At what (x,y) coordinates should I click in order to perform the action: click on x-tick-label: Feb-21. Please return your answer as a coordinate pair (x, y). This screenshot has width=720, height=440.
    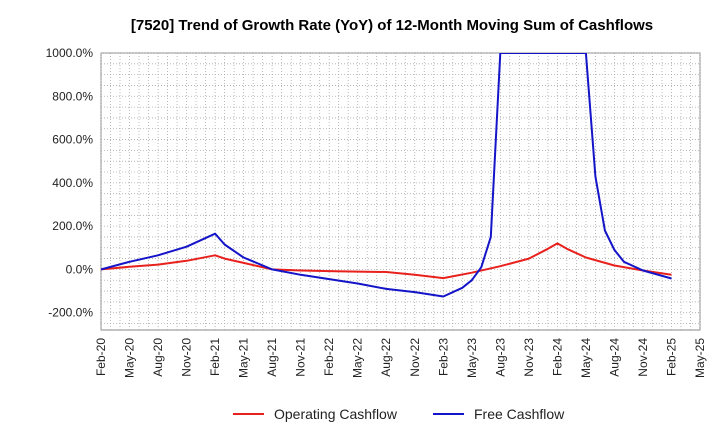
    Looking at the image, I should click on (215, 357).